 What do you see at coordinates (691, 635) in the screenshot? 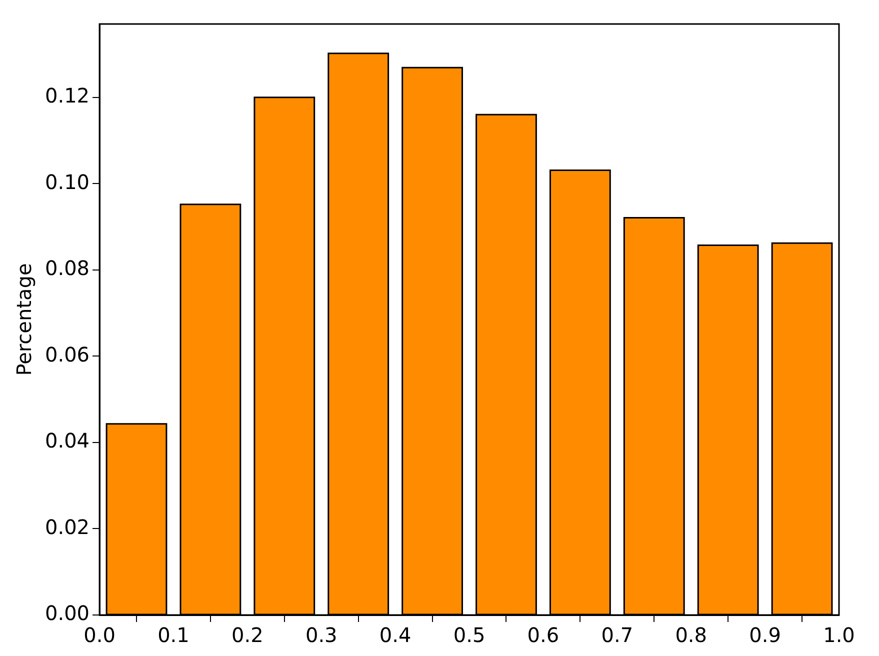
I see `x-tick-label: 0.8` at bounding box center [691, 635].